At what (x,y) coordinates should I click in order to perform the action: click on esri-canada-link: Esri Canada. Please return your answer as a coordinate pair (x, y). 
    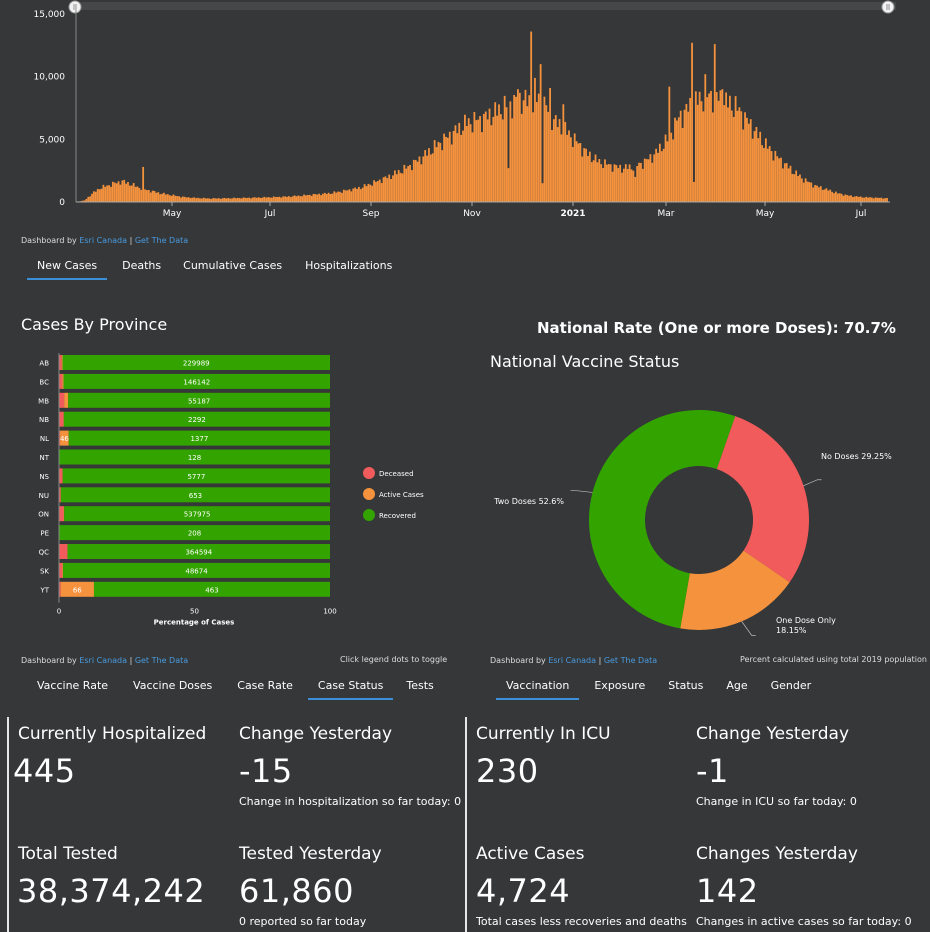
    Looking at the image, I should click on (103, 660).